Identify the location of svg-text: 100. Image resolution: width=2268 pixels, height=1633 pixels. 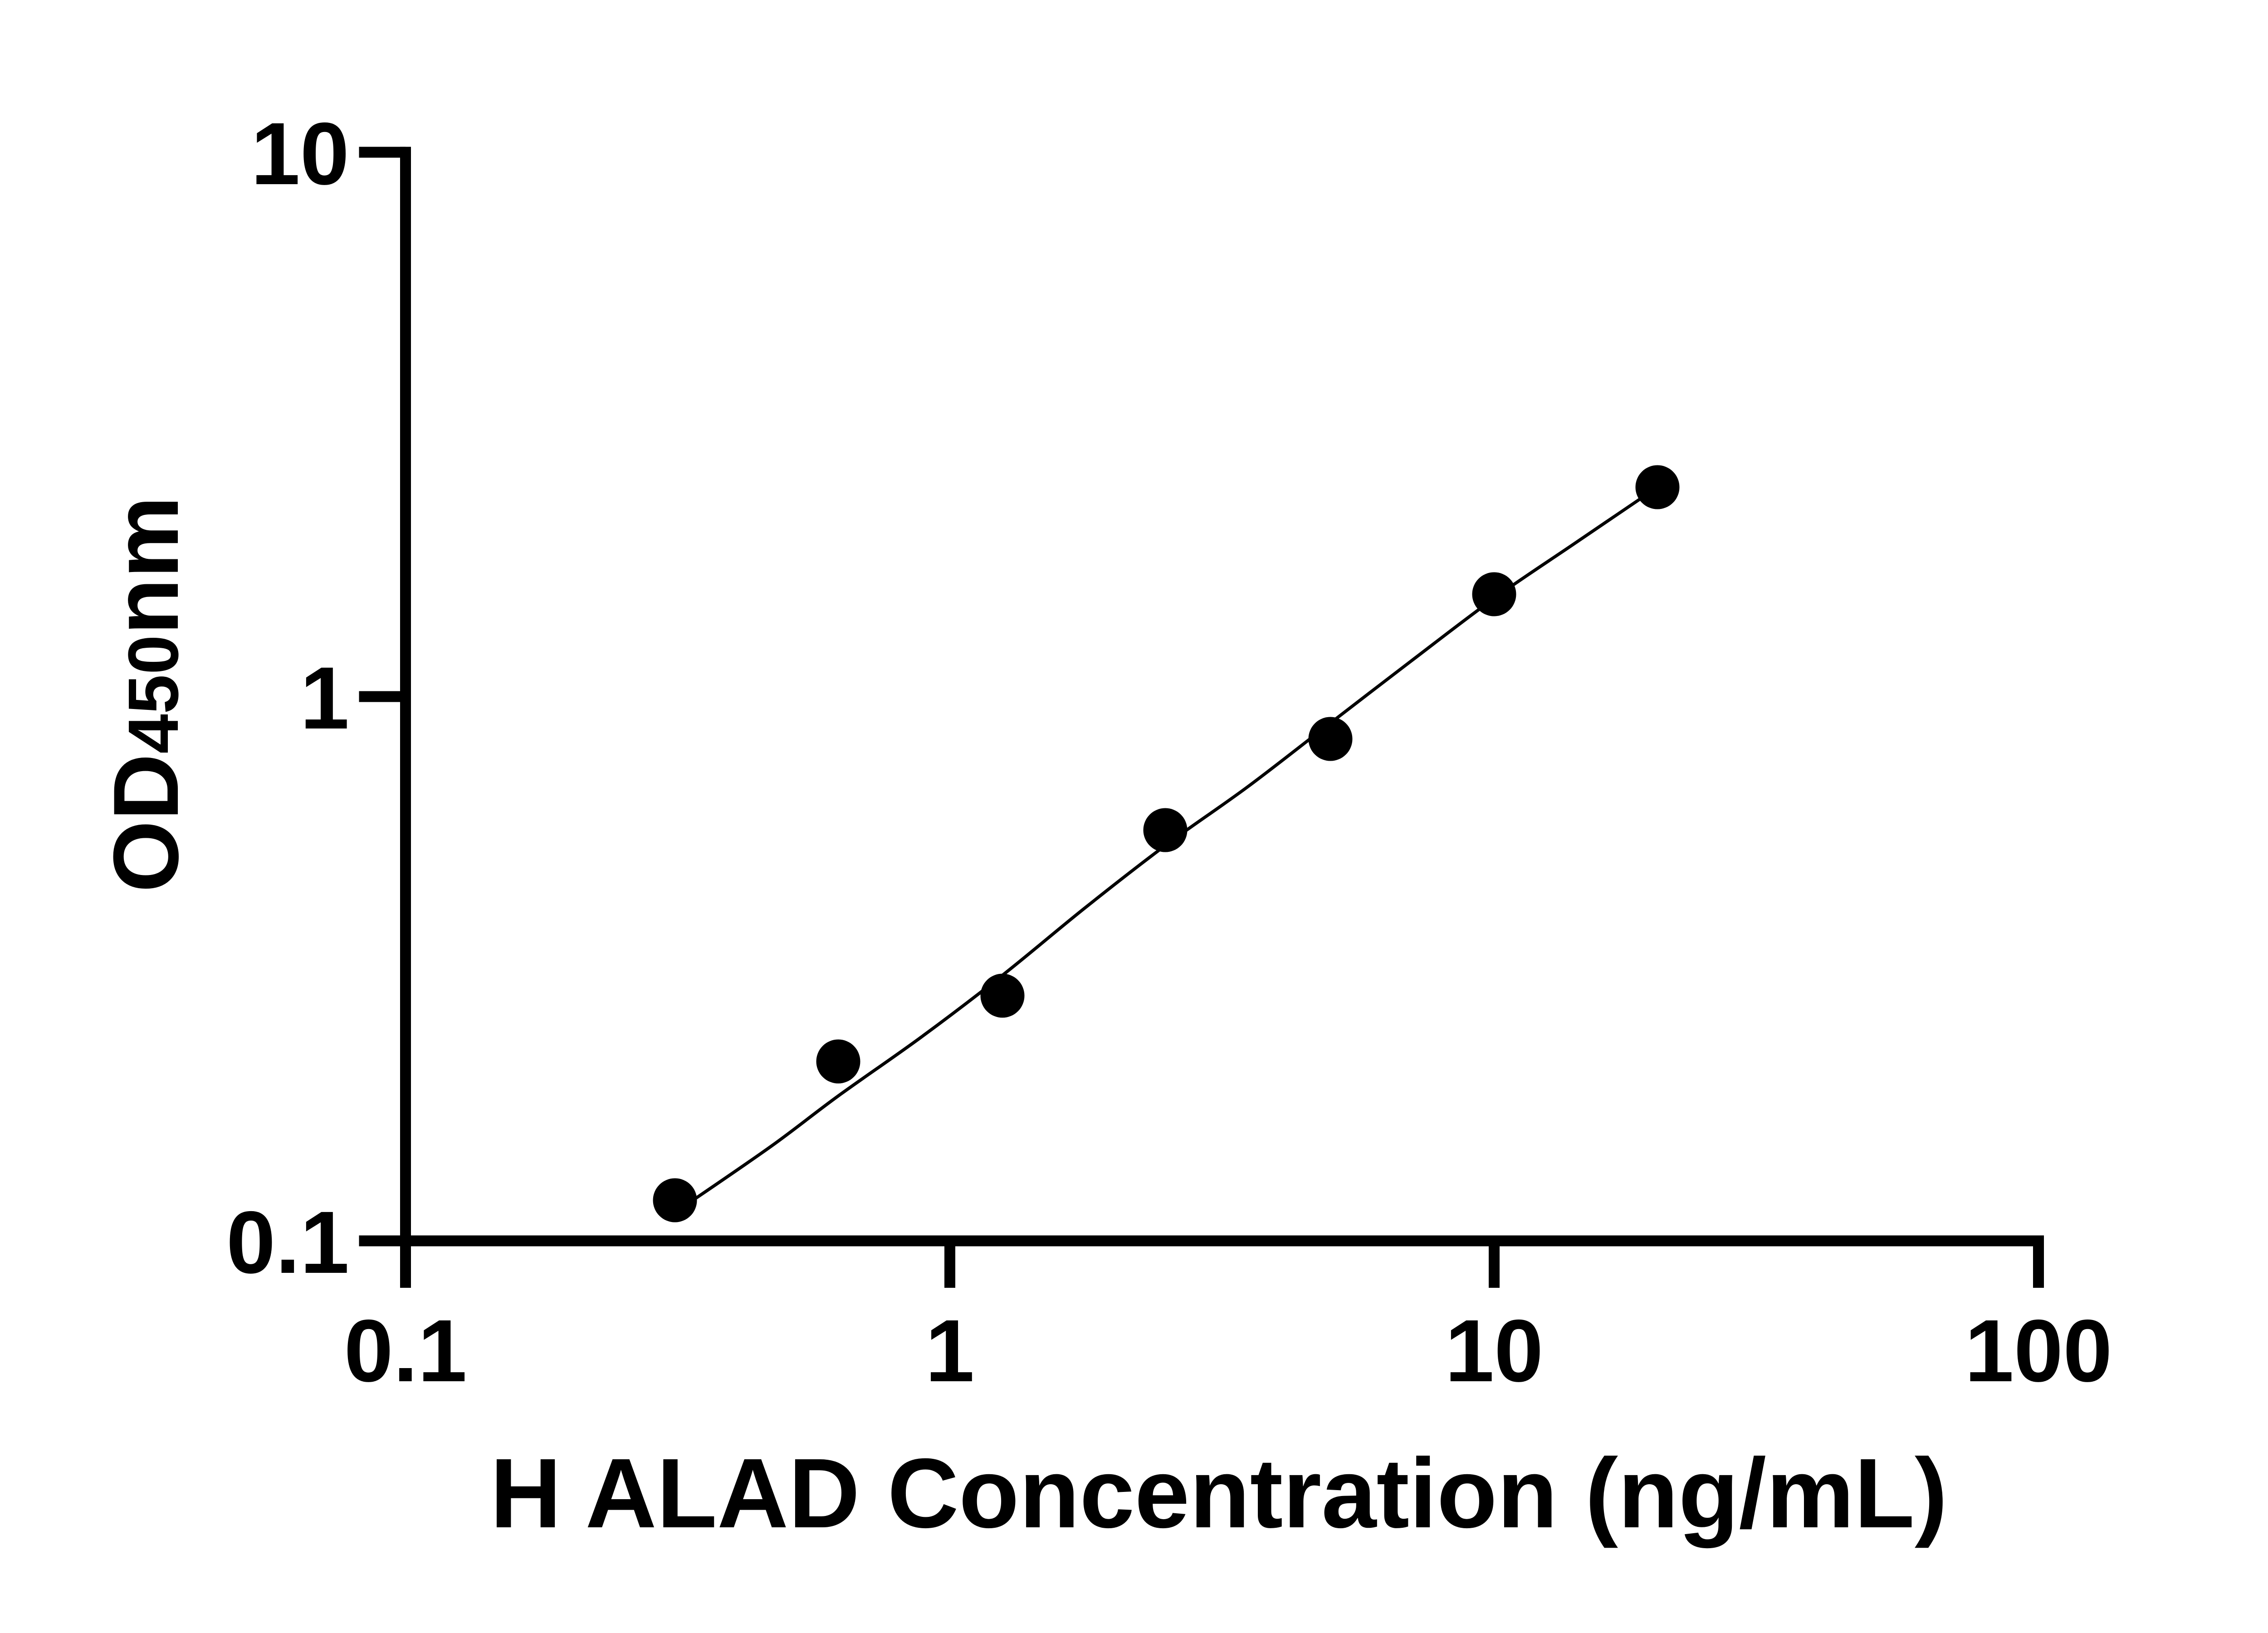
(2038, 1350).